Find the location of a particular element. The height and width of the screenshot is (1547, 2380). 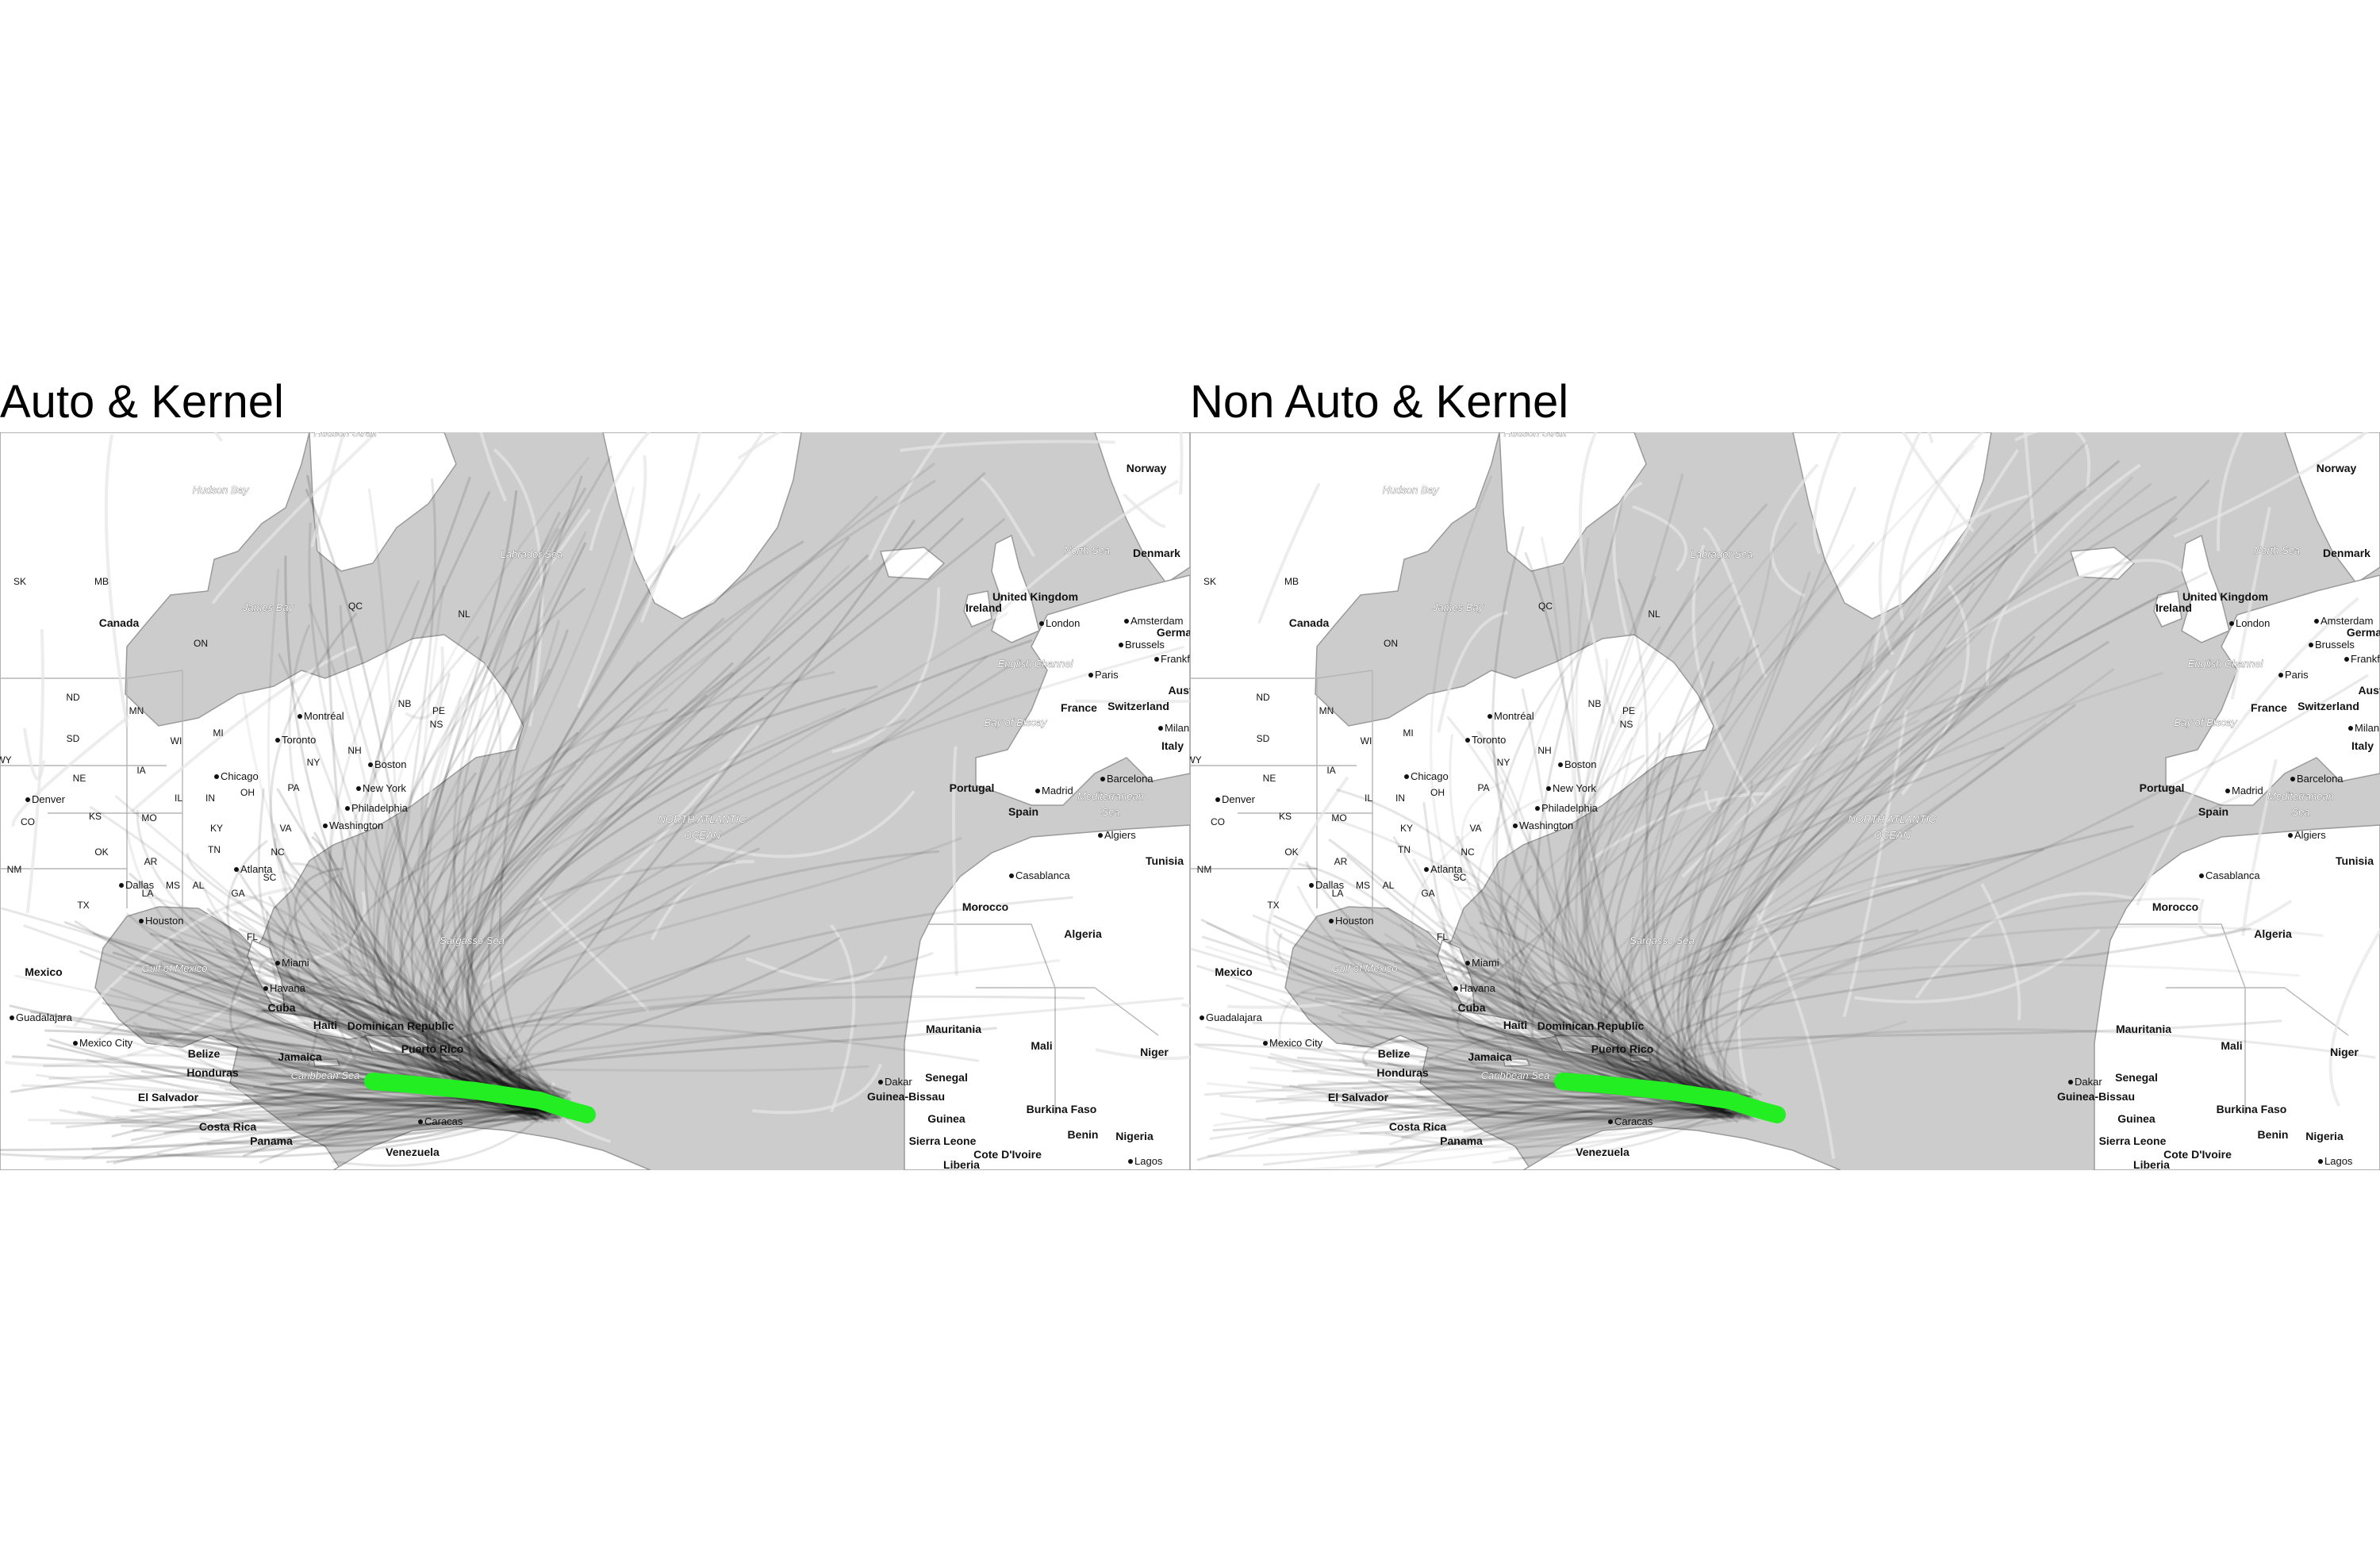

citie-label-atlanta: Atlanta is located at coordinates (256, 869).